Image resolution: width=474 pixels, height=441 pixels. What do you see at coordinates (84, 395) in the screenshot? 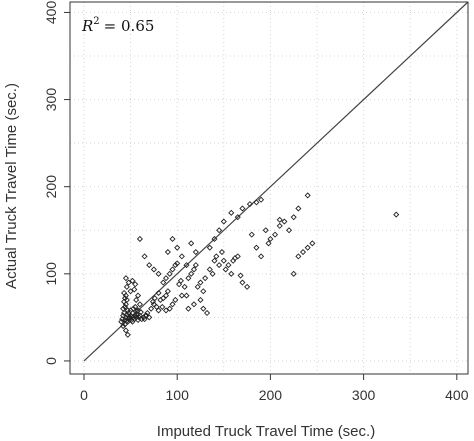
I see `x-tick-label: 0` at bounding box center [84, 395].